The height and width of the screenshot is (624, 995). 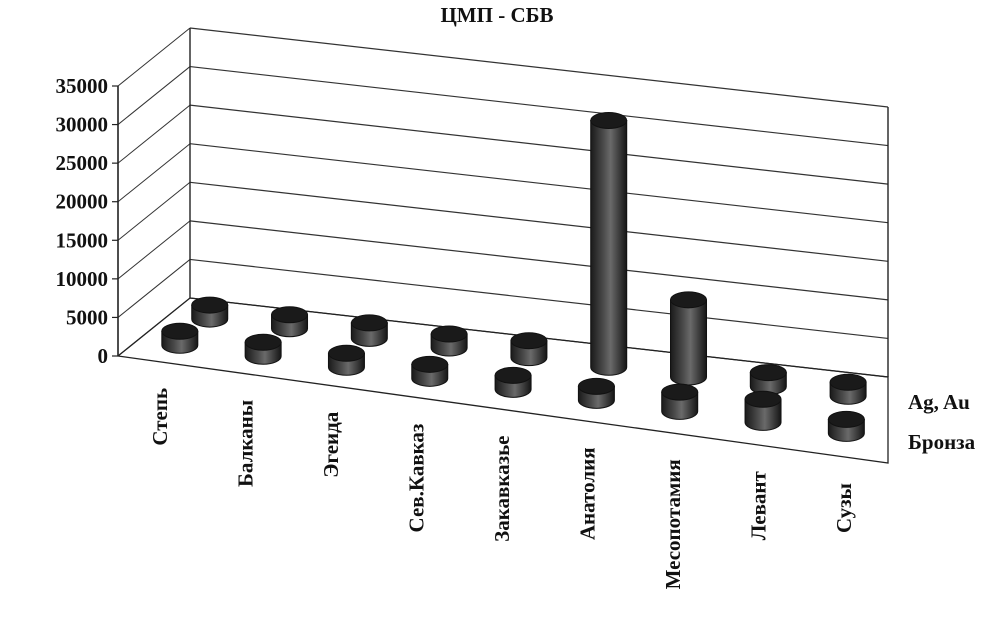 What do you see at coordinates (942, 422) in the screenshot?
I see `series-labels: Ag, Au Бронза` at bounding box center [942, 422].